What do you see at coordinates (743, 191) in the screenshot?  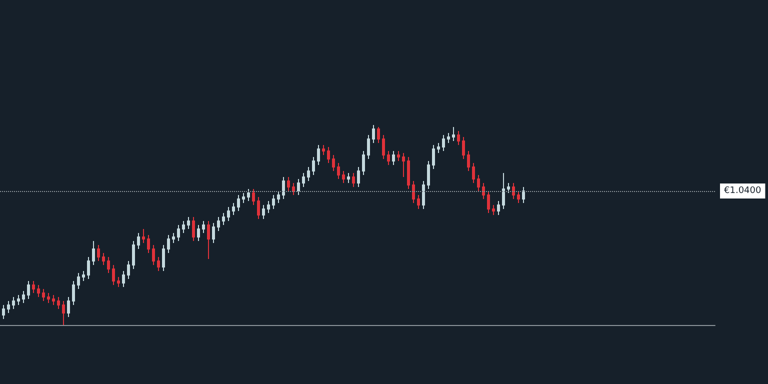 I see `ref-line-label: €1.0400` at bounding box center [743, 191].